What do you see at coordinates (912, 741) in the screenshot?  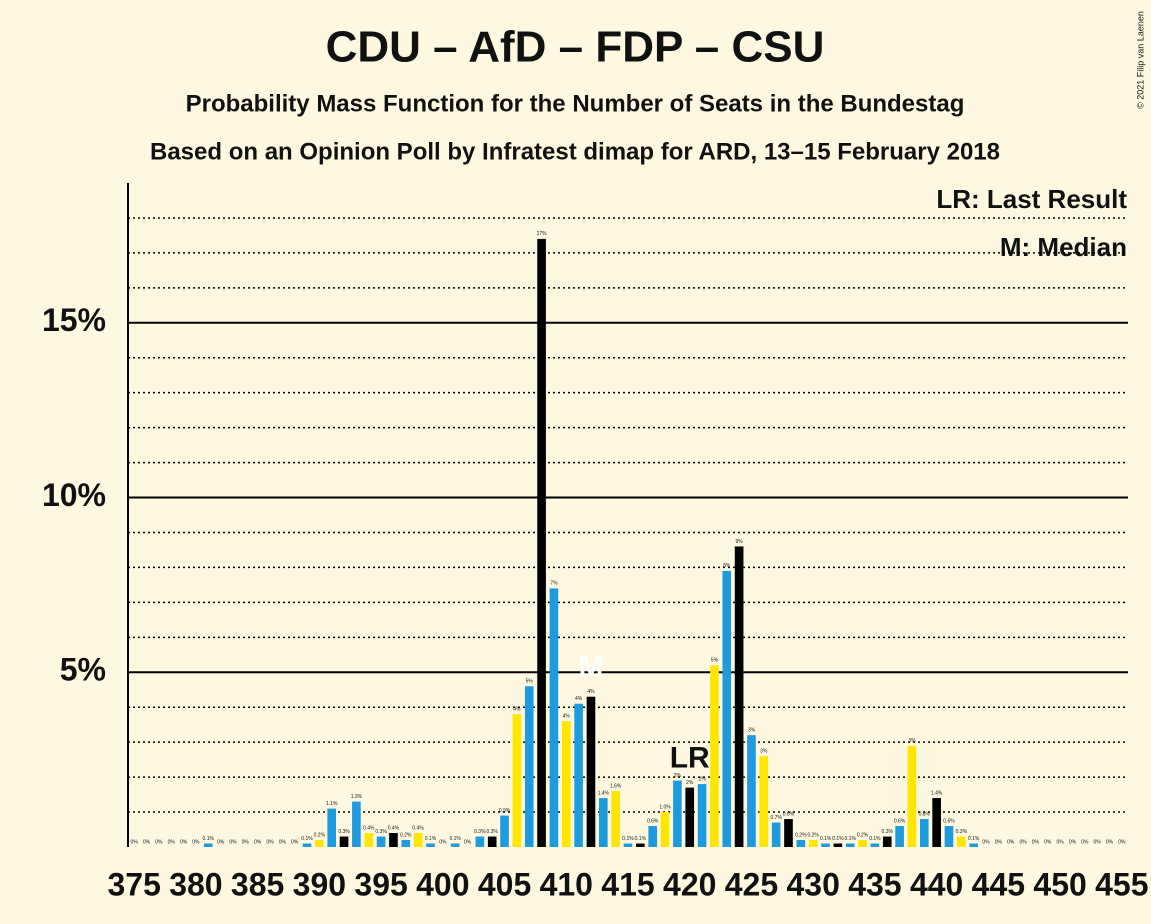 I see `value-label: 3%` at bounding box center [912, 741].